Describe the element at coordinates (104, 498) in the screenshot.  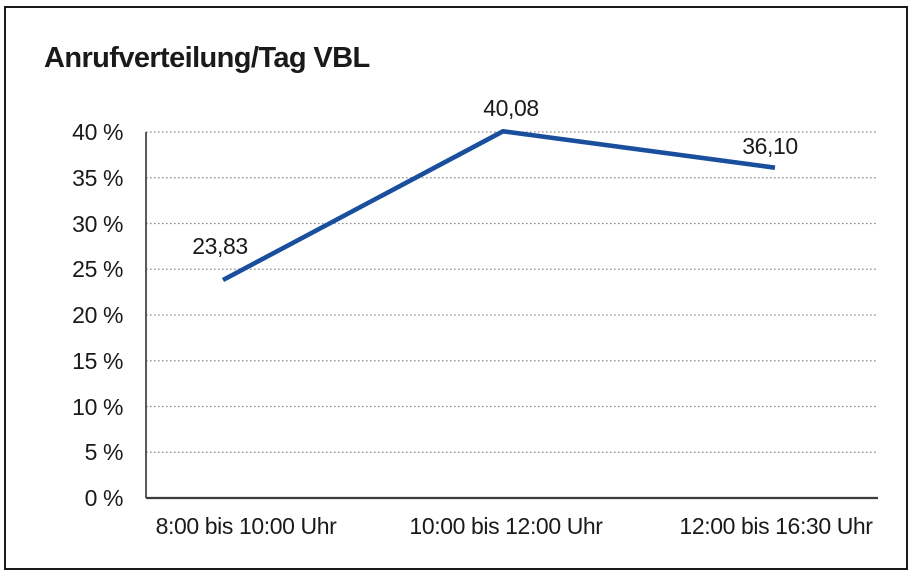
I see `y-axis-tick-label: 0 %` at that location.